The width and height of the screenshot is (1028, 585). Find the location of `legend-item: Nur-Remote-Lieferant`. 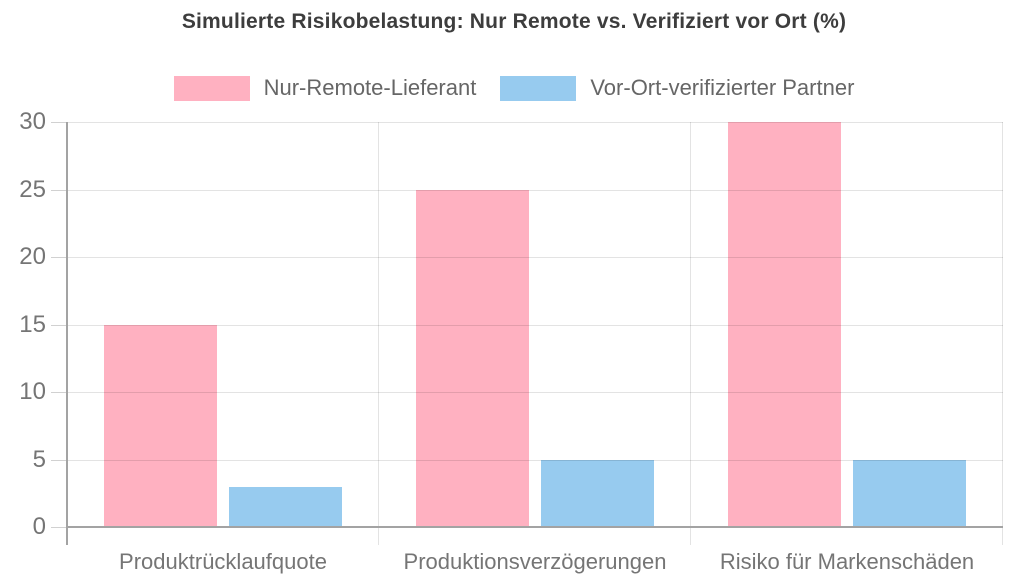

legend-item: Nur-Remote-Lieferant is located at coordinates (325, 88).